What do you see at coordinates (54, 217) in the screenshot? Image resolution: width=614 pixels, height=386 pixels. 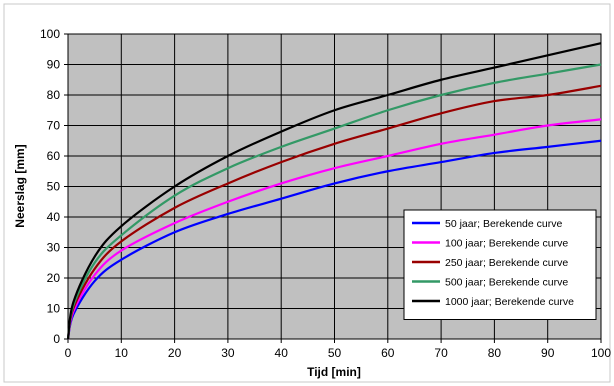 I see `y-tick-label: 40` at bounding box center [54, 217].